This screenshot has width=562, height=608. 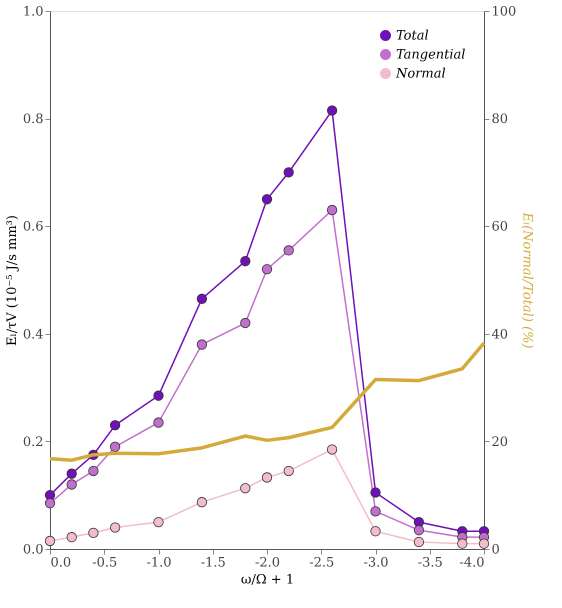 I want to click on x-tick-label: -1.5, so click(x=213, y=563).